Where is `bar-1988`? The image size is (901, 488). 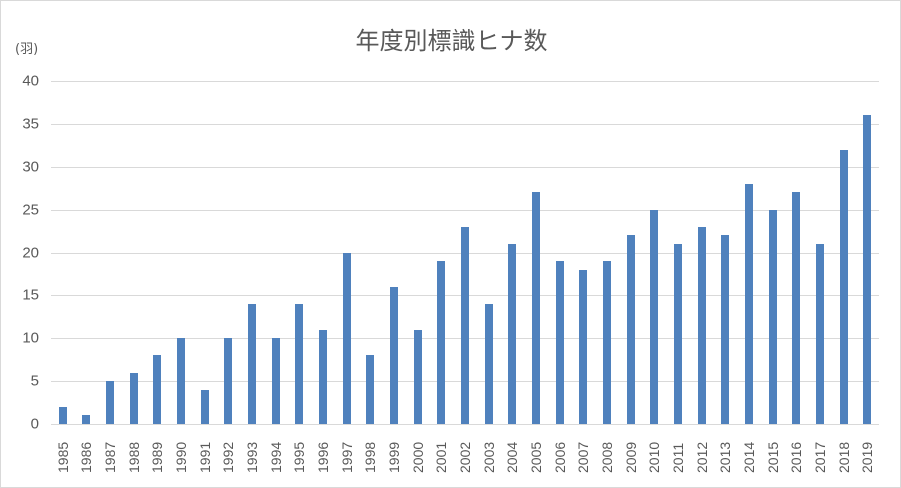
bar-1988 is located at coordinates (133, 398).